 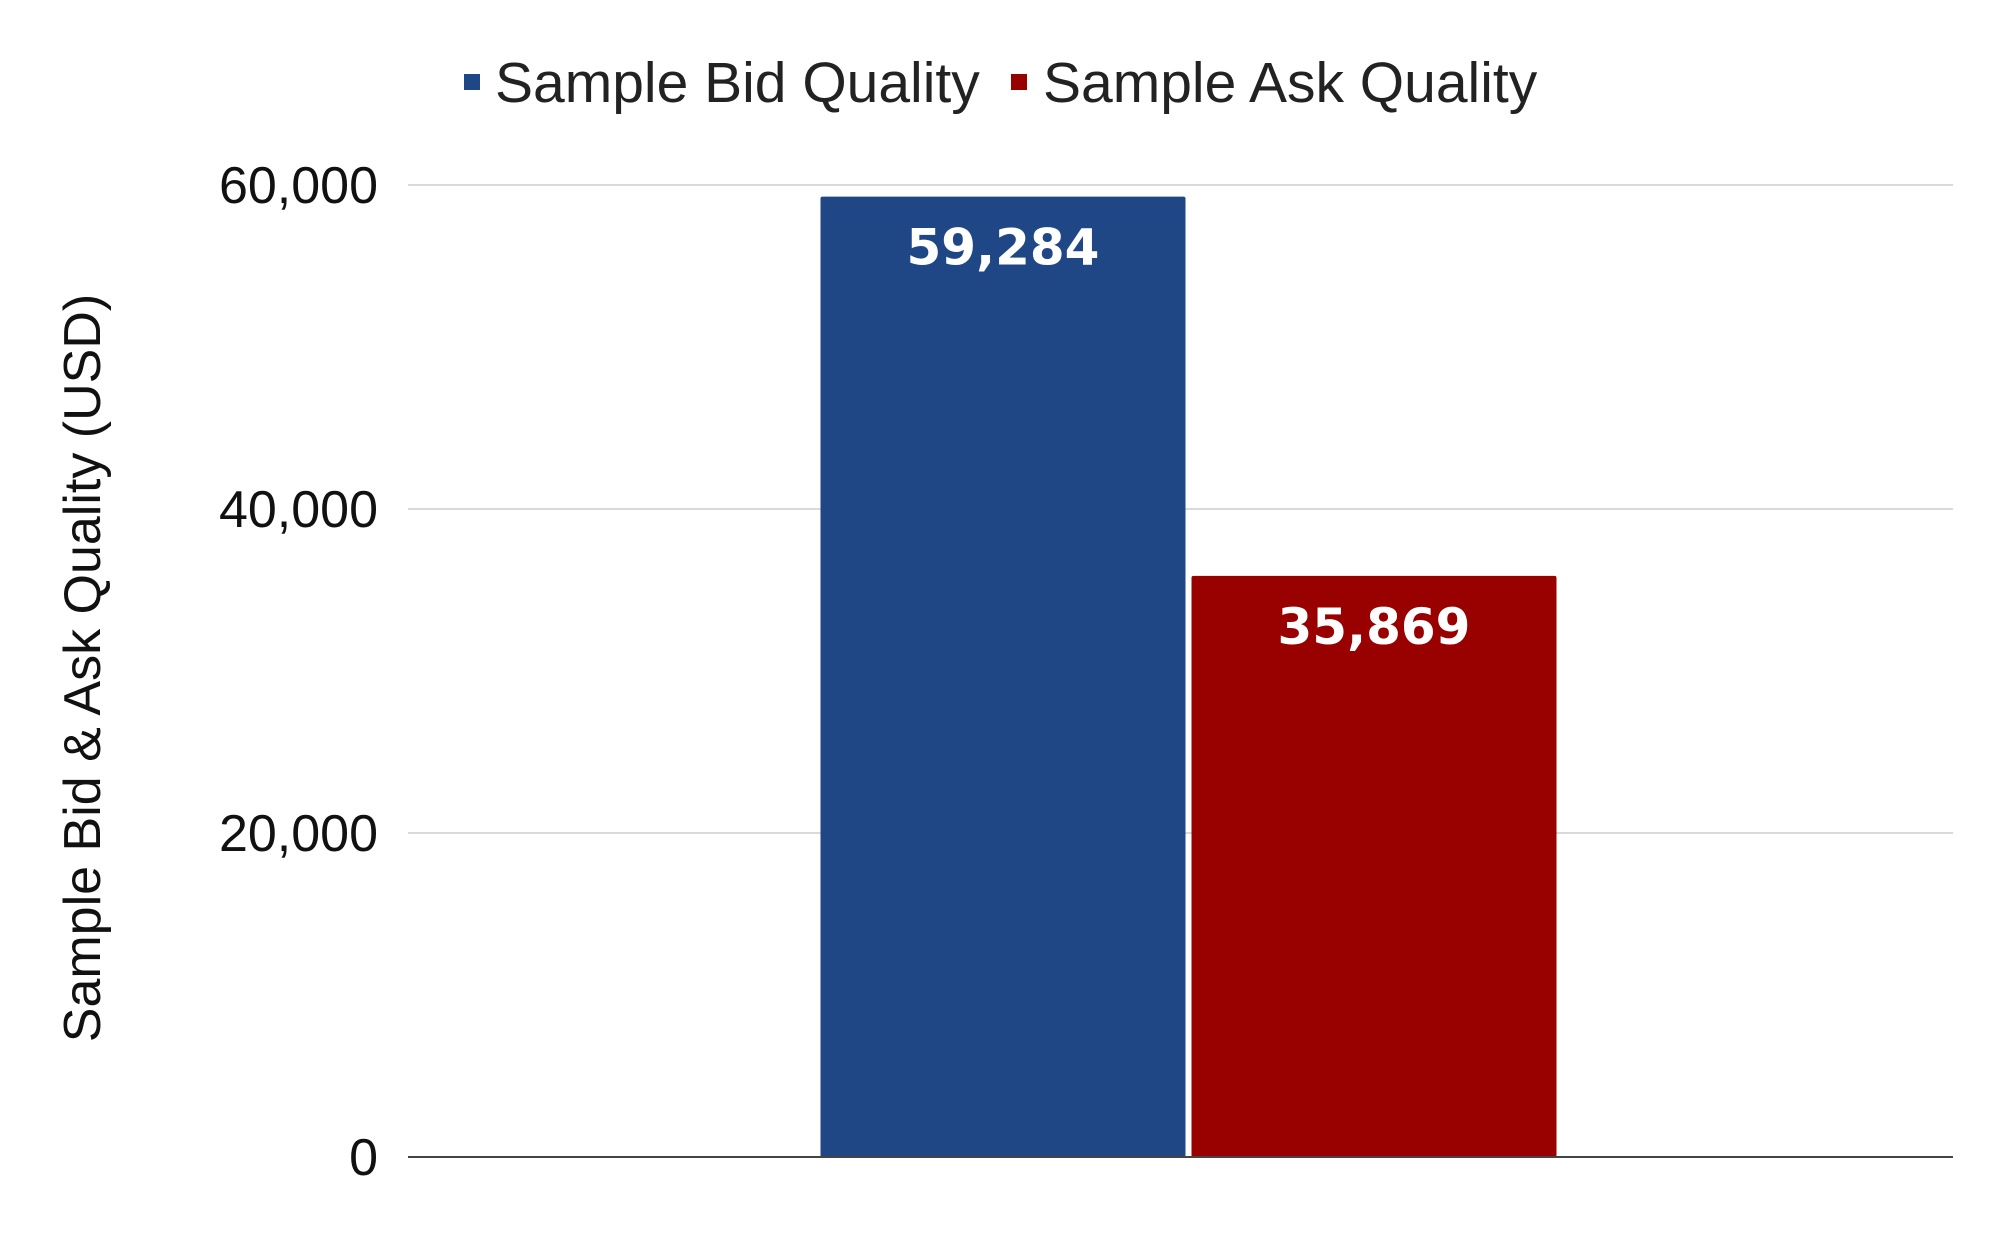 I want to click on y-tick-labels: 0 20,000 40,000 60,000, so click(x=298, y=672).